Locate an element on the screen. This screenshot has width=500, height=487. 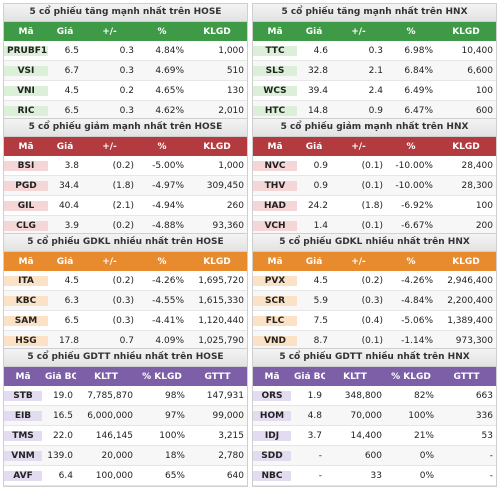
value-cell: 200 is located at coordinates (484, 225).